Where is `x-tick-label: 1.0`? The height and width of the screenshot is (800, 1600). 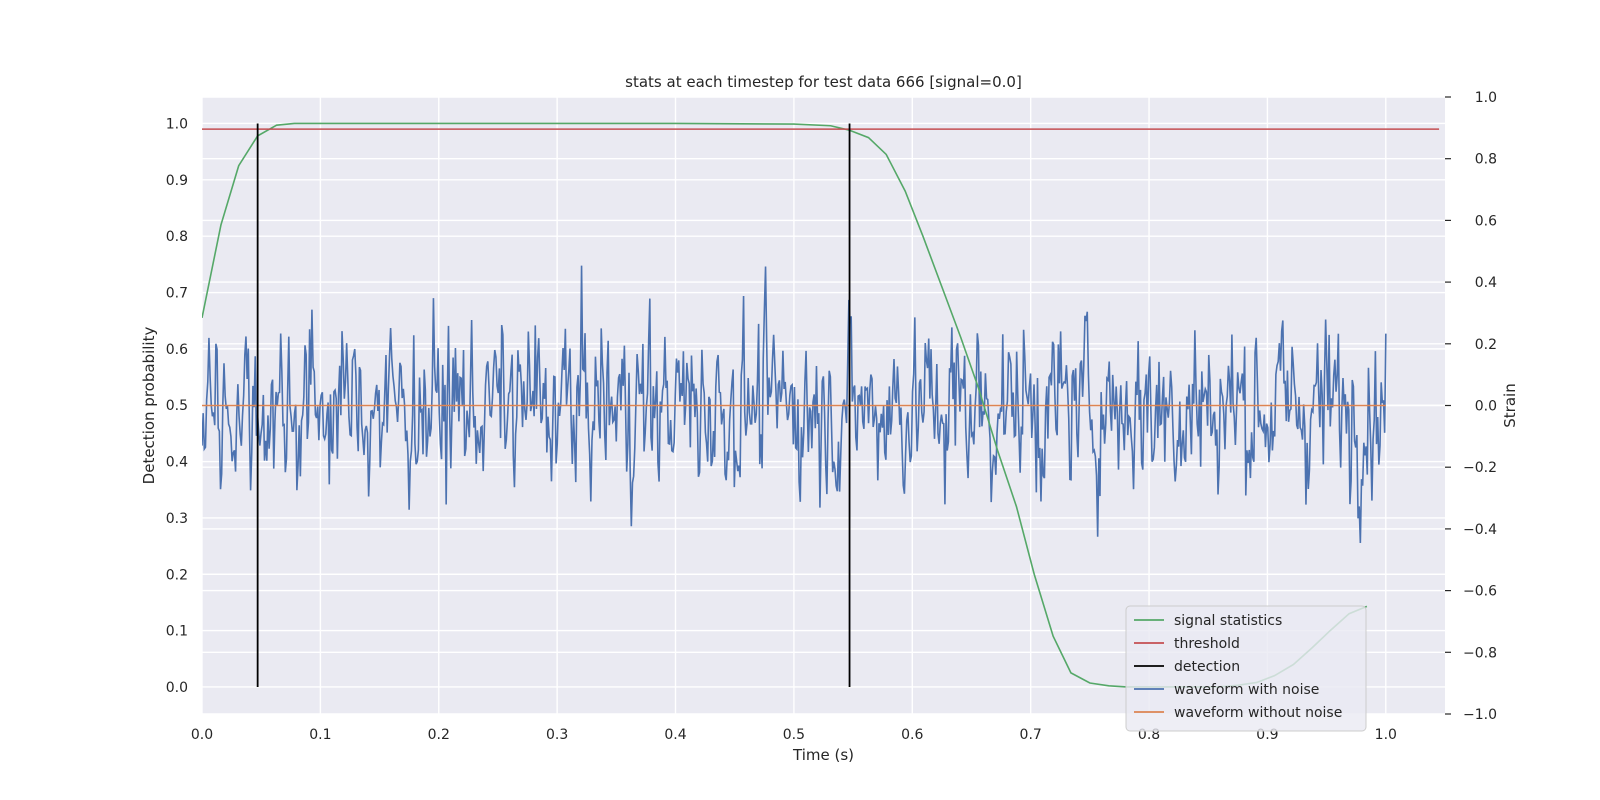
x-tick-label: 1.0 is located at coordinates (1386, 735).